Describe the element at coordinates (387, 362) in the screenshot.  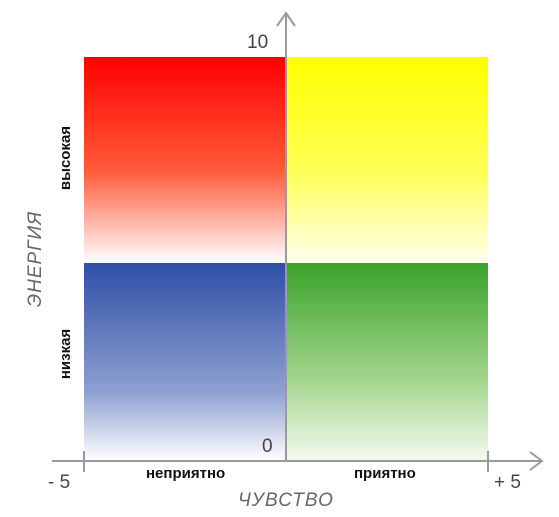
I see `quadrant-low-pleasant` at that location.